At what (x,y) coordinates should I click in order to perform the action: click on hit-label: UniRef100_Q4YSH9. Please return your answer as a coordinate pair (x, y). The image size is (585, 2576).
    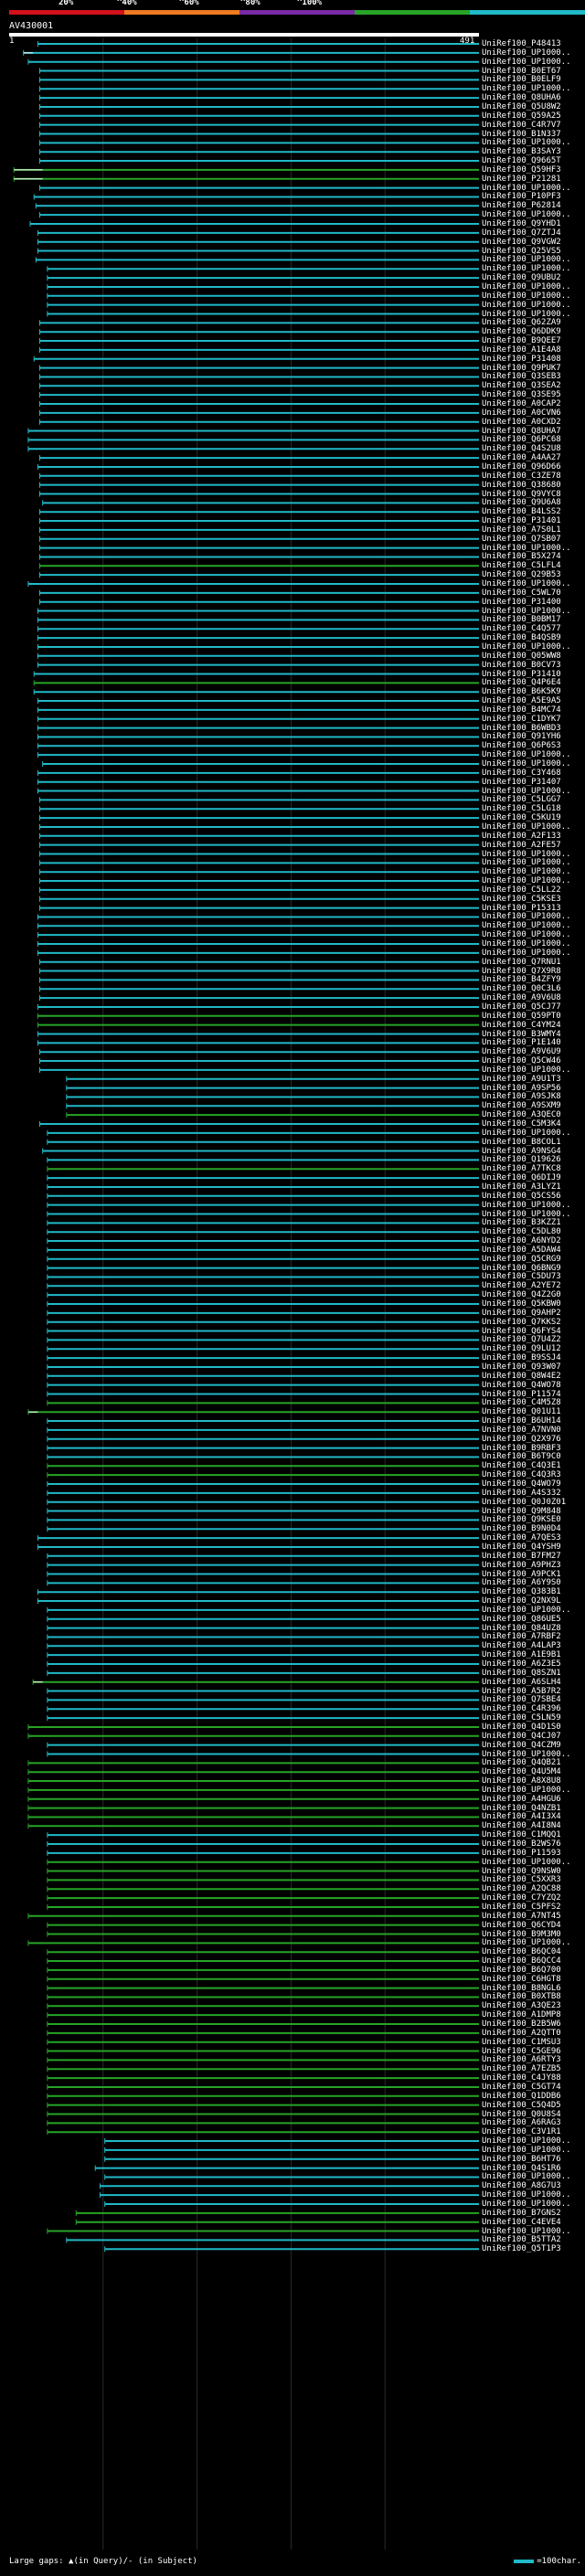
    Looking at the image, I should click on (521, 1547).